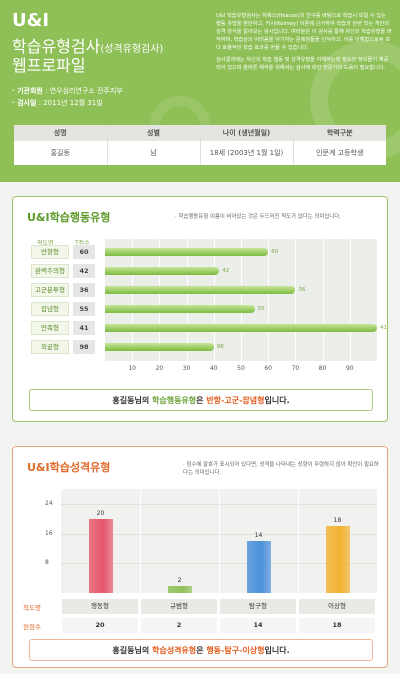  What do you see at coordinates (132, 49) in the screenshot?
I see `title-sub: (성격유형검사)` at bounding box center [132, 49].